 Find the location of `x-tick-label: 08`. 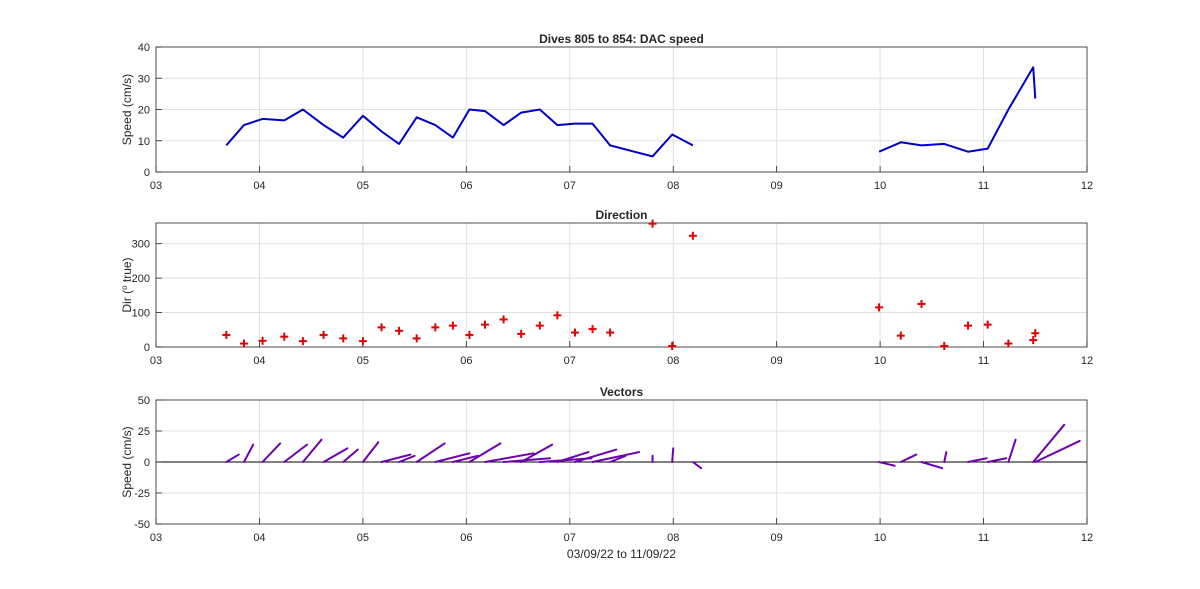

x-tick-label: 08 is located at coordinates (673, 538).